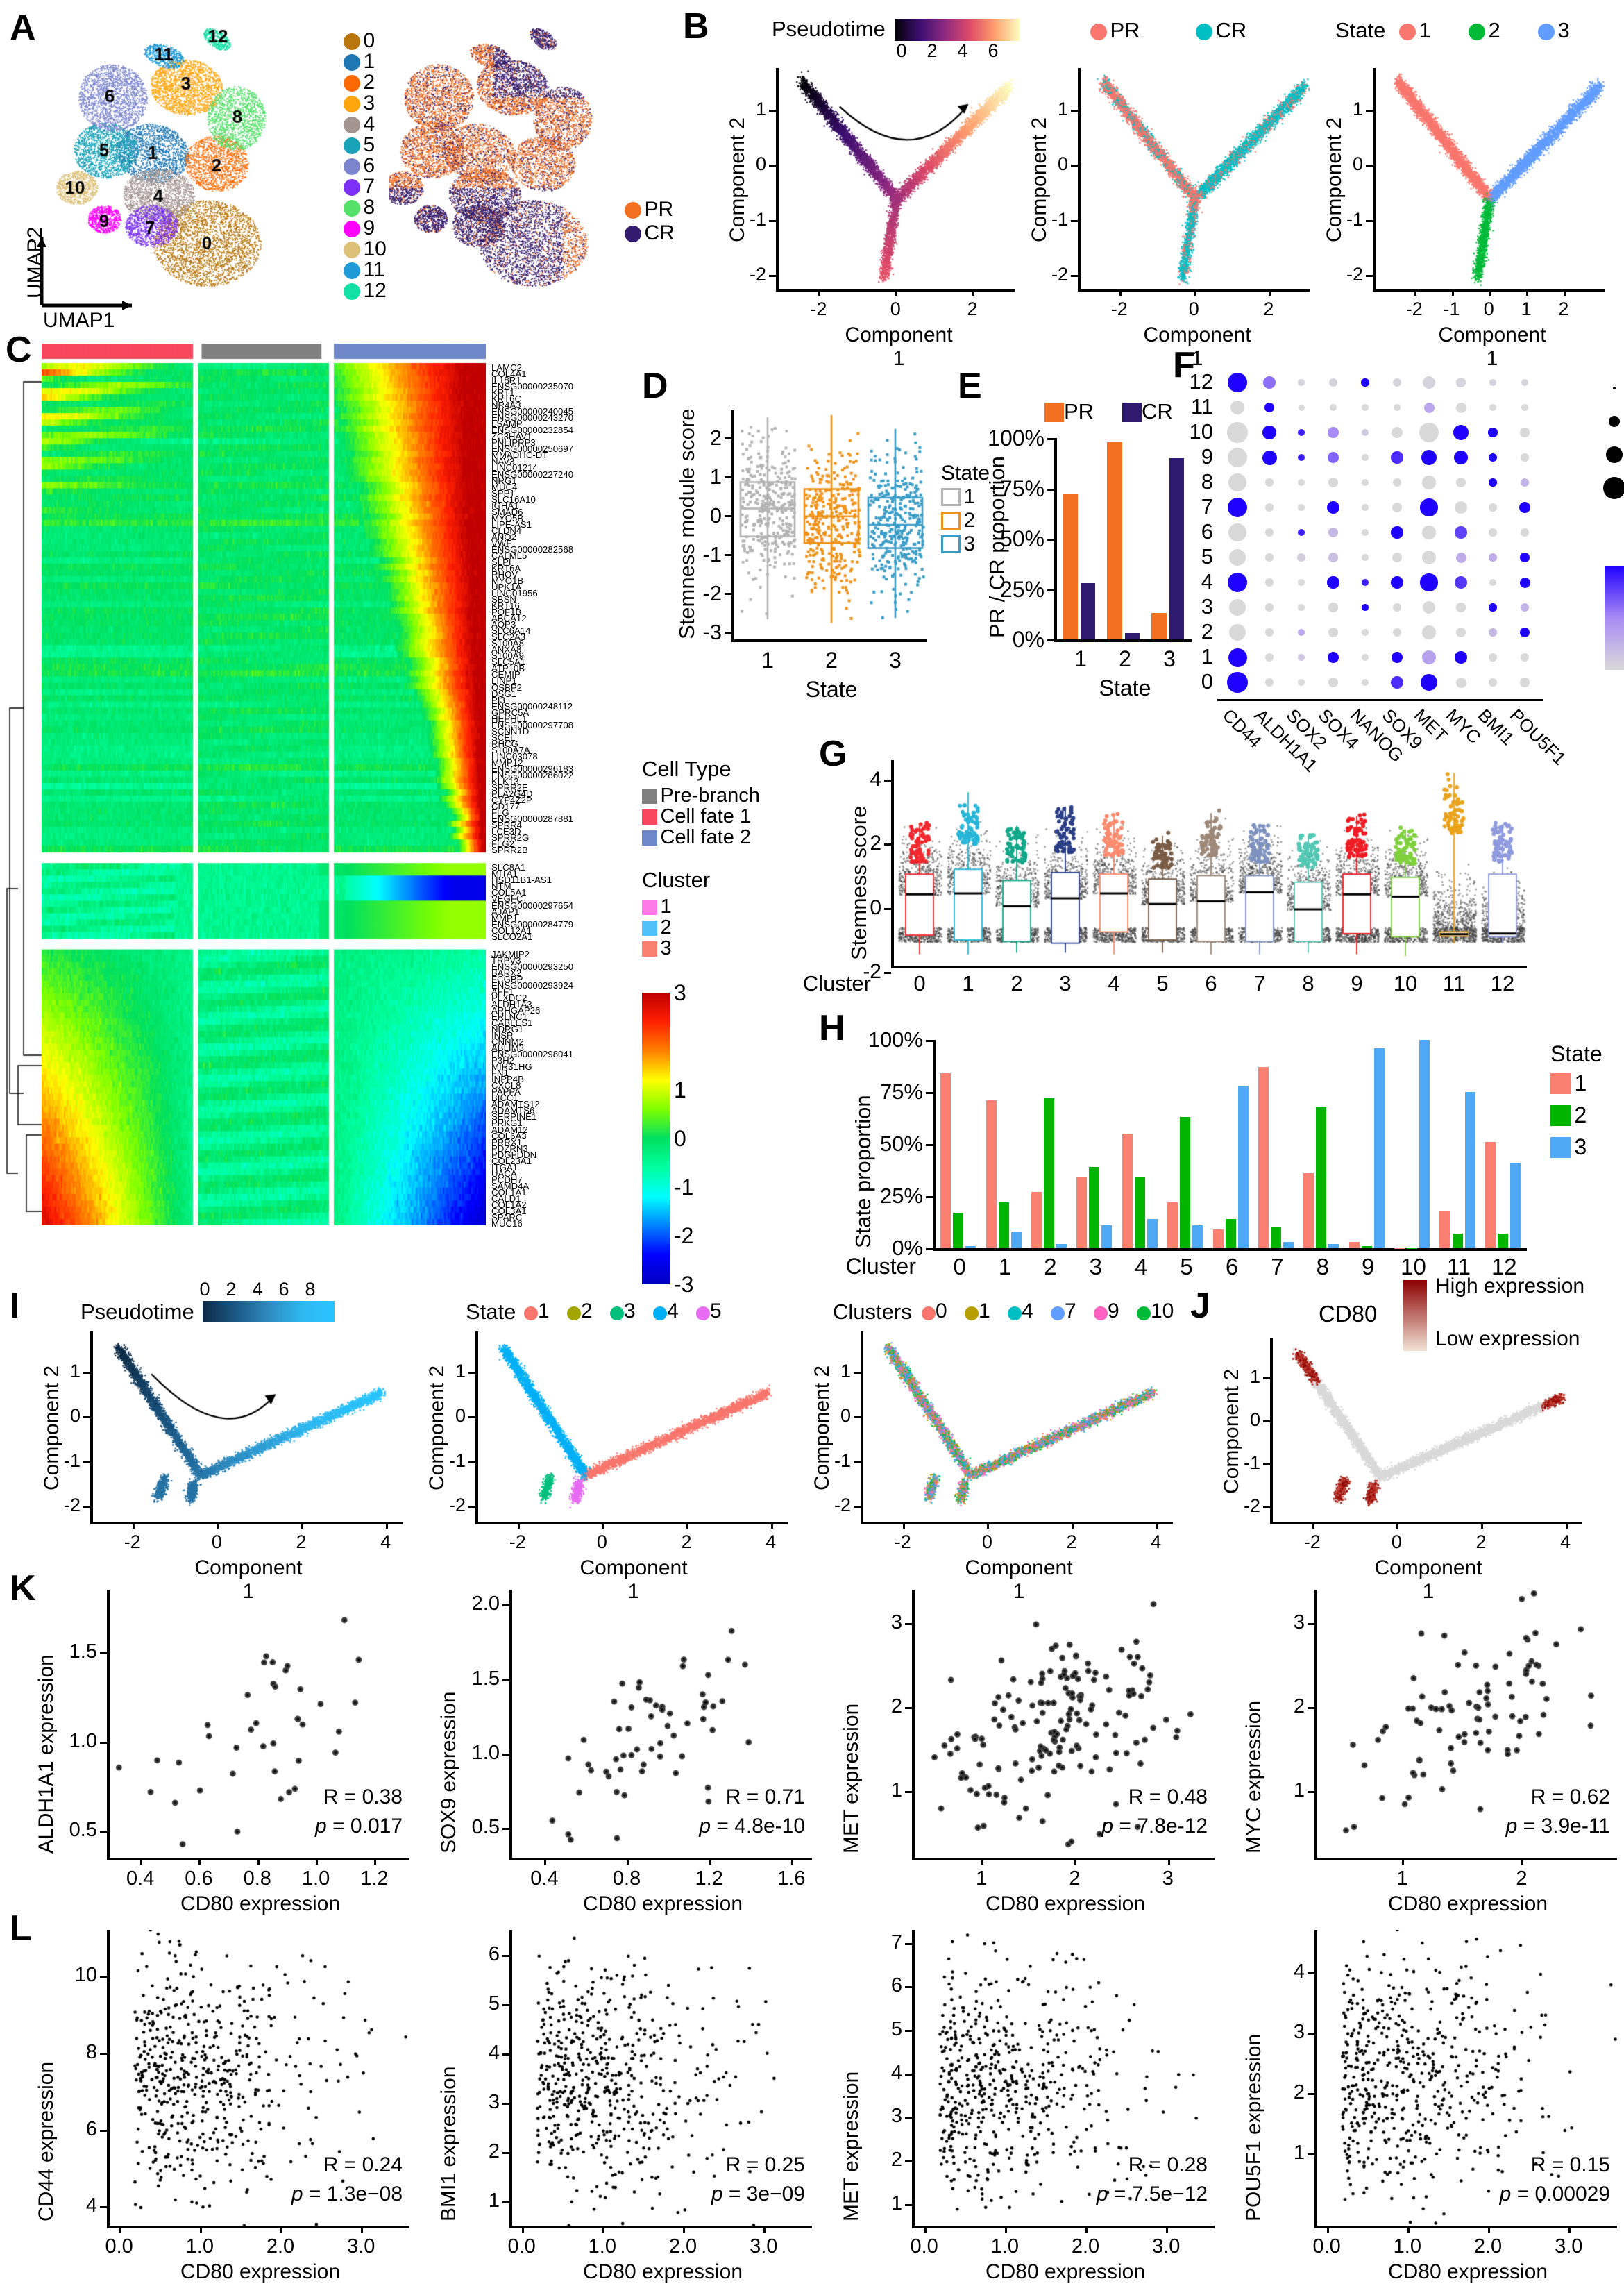 The image size is (1624, 2286). Describe the element at coordinates (580, 1311) in the screenshot. I see `state-legend-item-i: 2` at that location.